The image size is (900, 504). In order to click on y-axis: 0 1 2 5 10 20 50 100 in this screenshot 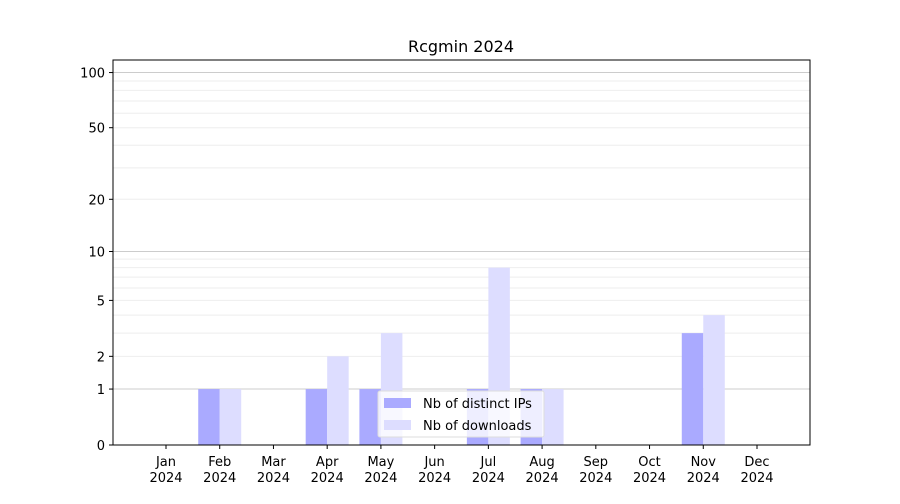, I will do `click(96, 260)`.